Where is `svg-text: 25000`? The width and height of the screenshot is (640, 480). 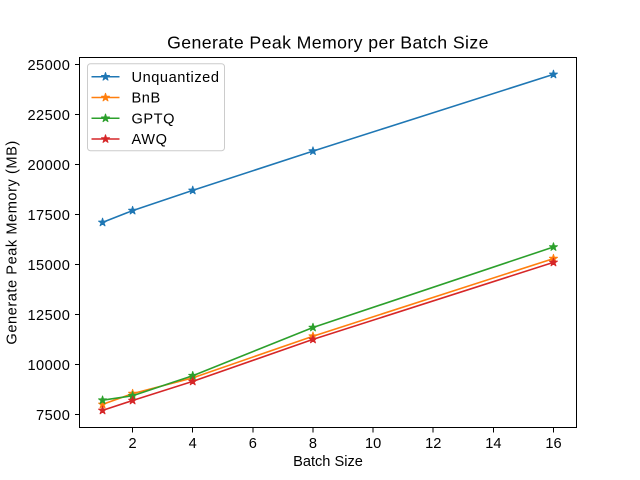 svg-text: 25000 is located at coordinates (48, 66).